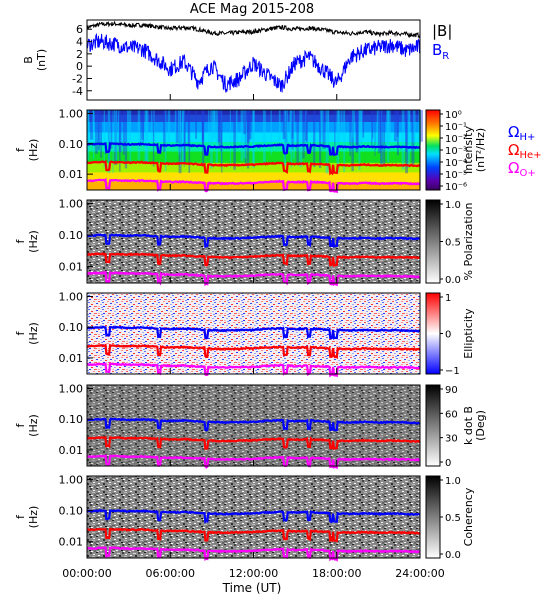 The height and width of the screenshot is (600, 550). I want to click on series-line-babs, so click(253, 29).